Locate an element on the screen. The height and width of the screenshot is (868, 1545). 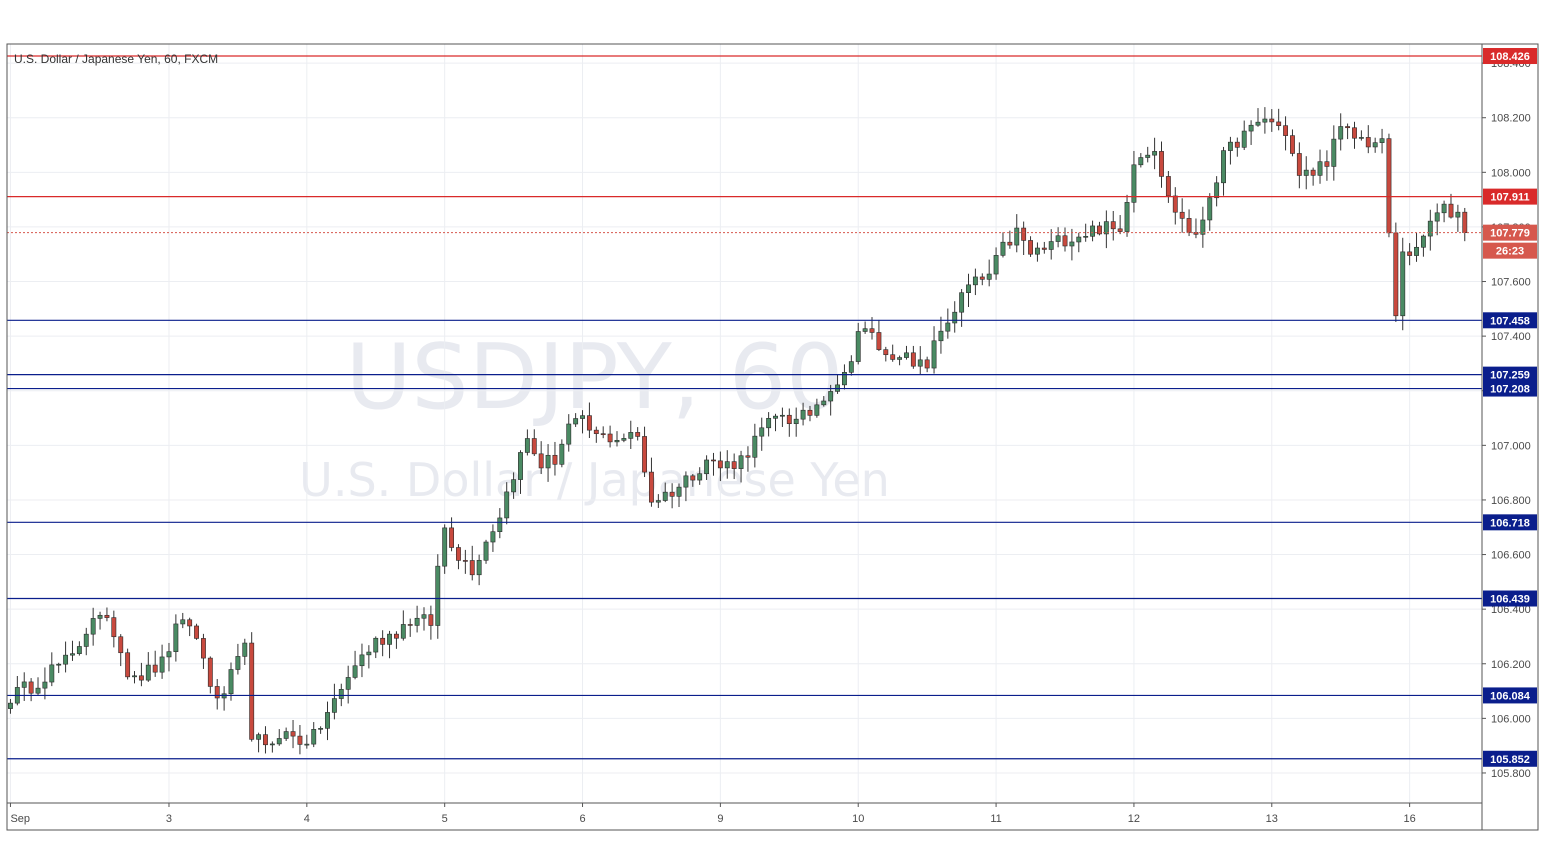
price-tick-label: 106.600 is located at coordinates (1511, 556).